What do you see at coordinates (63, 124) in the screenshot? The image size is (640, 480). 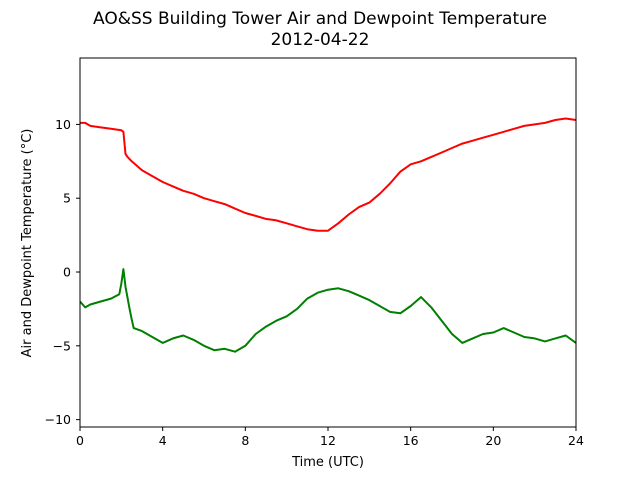 I see `y-tick-label: 10` at bounding box center [63, 124].